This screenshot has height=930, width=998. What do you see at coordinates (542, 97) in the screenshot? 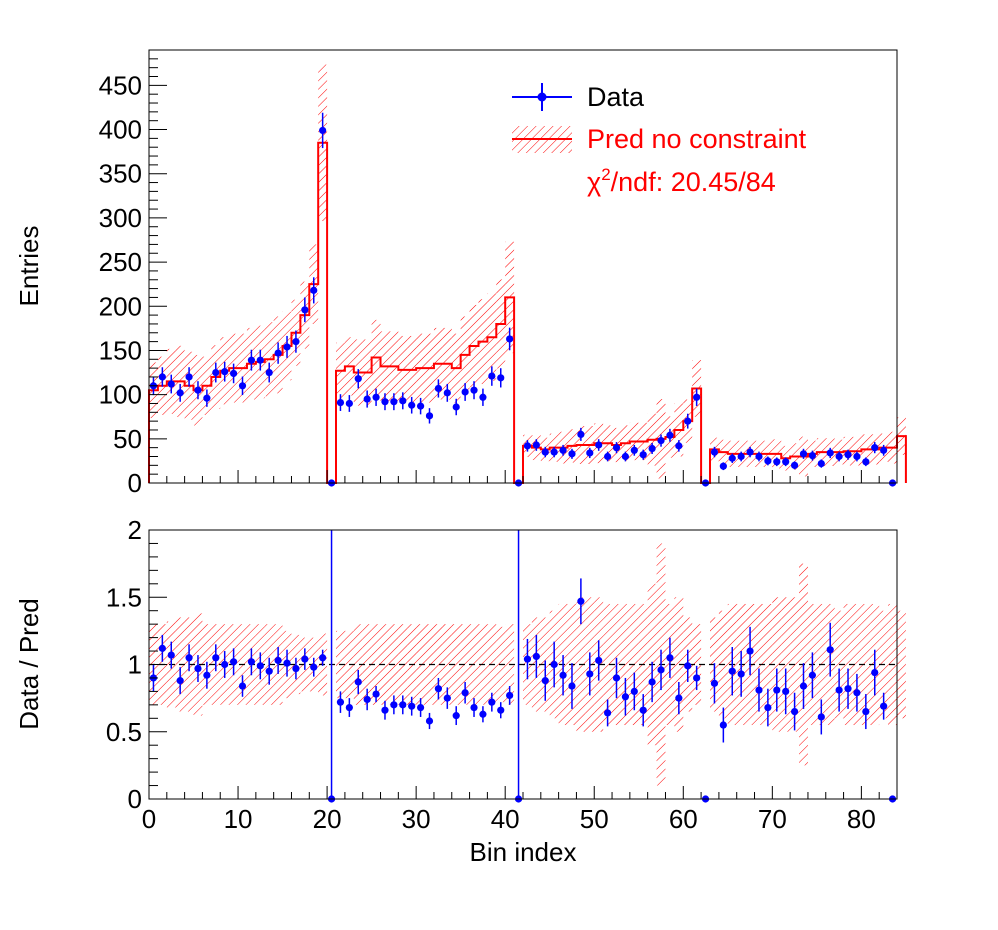
I see `legend-data-marker` at bounding box center [542, 97].